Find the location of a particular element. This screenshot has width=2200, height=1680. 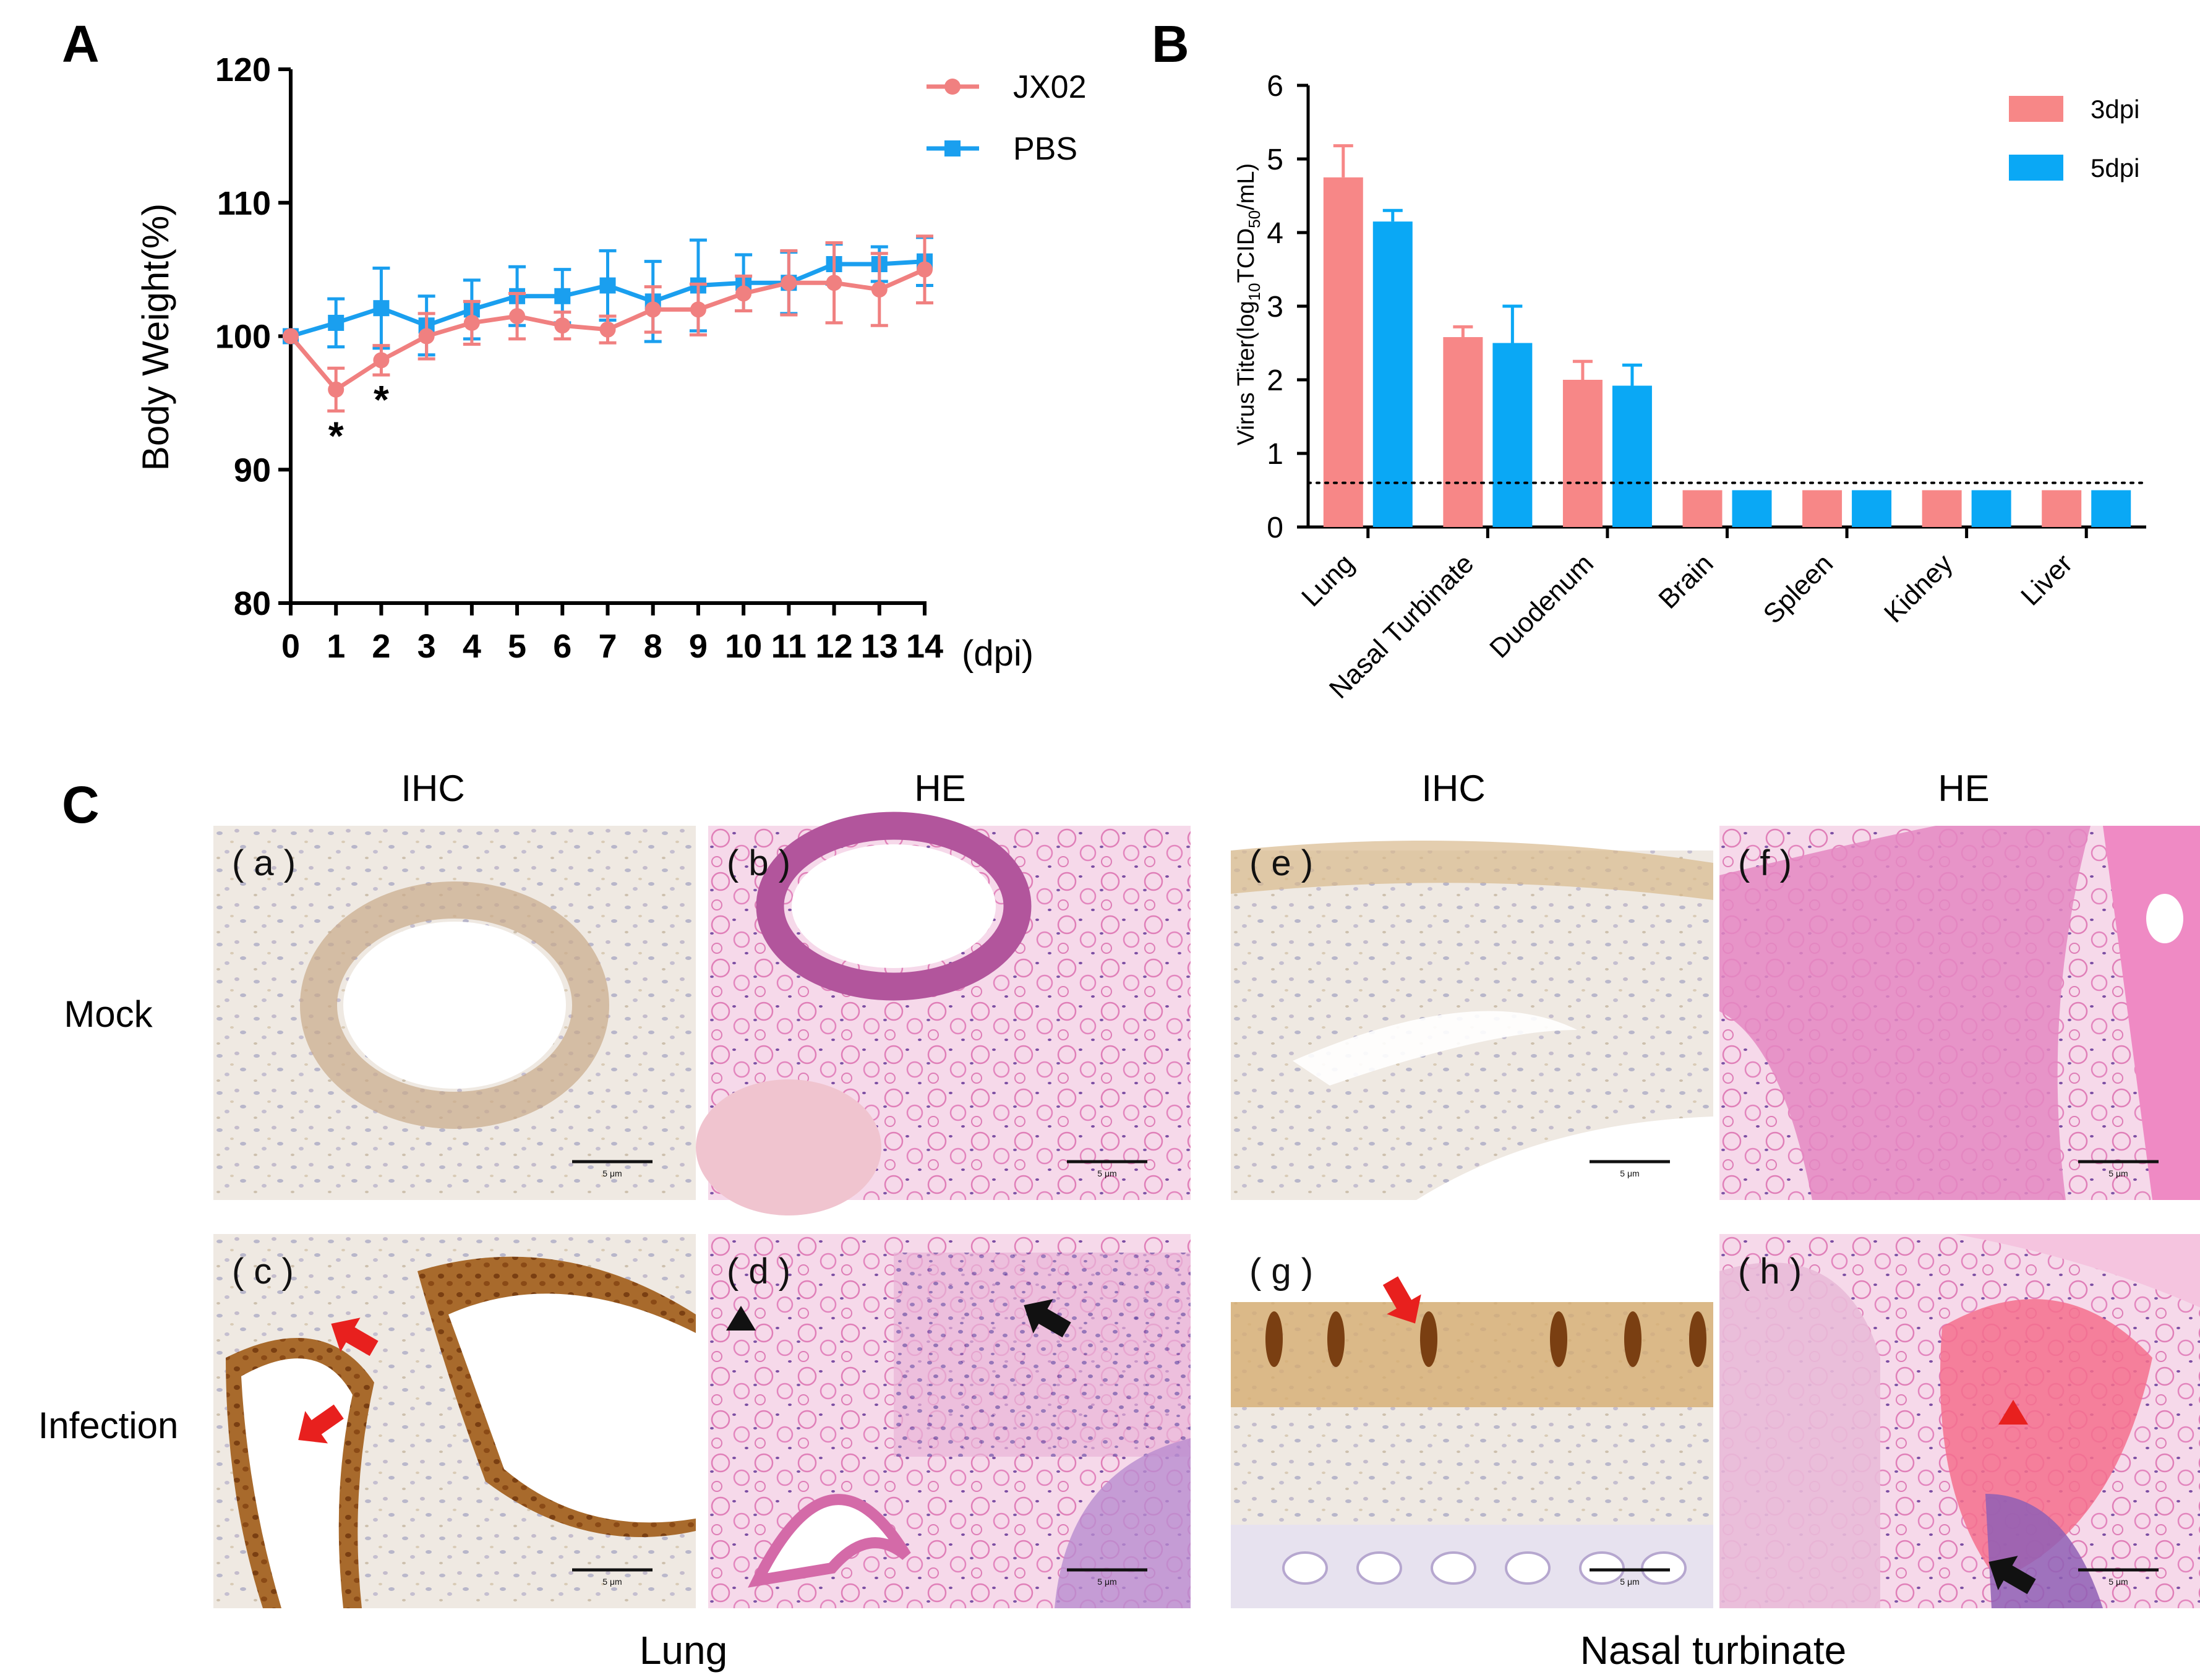

bar-duodenum-5dpi is located at coordinates (1632, 456).